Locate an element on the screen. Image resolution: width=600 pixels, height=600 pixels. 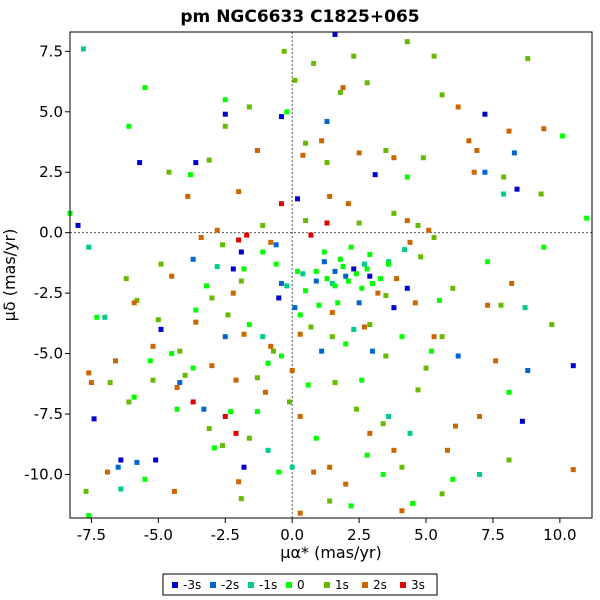
y-tick-label: -2.5 is located at coordinates (48, 293).